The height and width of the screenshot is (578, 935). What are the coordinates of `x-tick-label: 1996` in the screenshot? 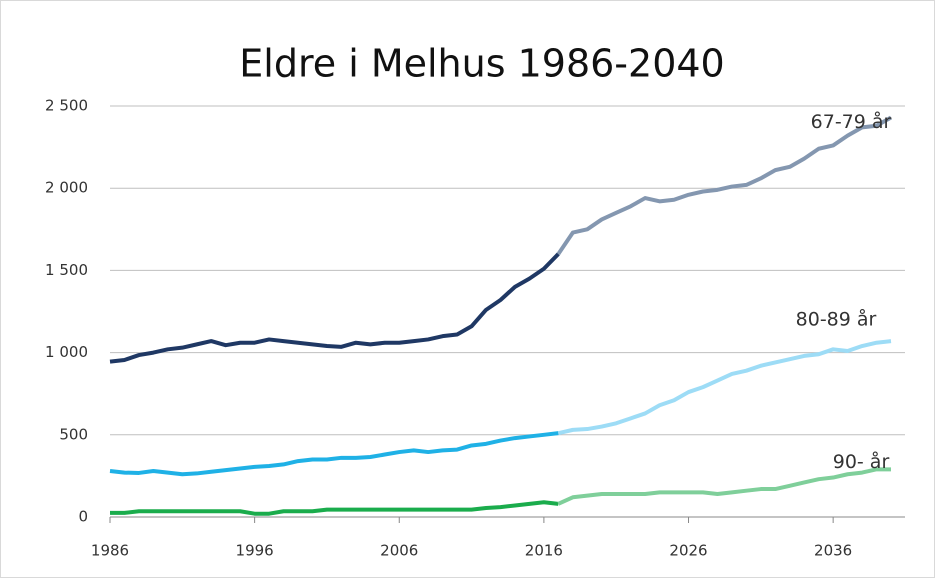 It's located at (255, 551).